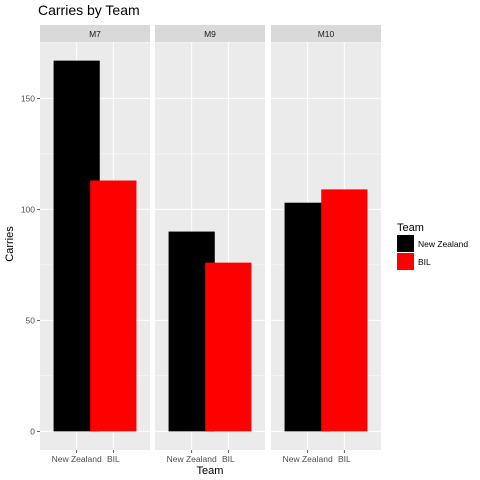 This screenshot has height=480, width=480. Describe the element at coordinates (10, 244) in the screenshot. I see `y-axis-title: Carries` at that location.